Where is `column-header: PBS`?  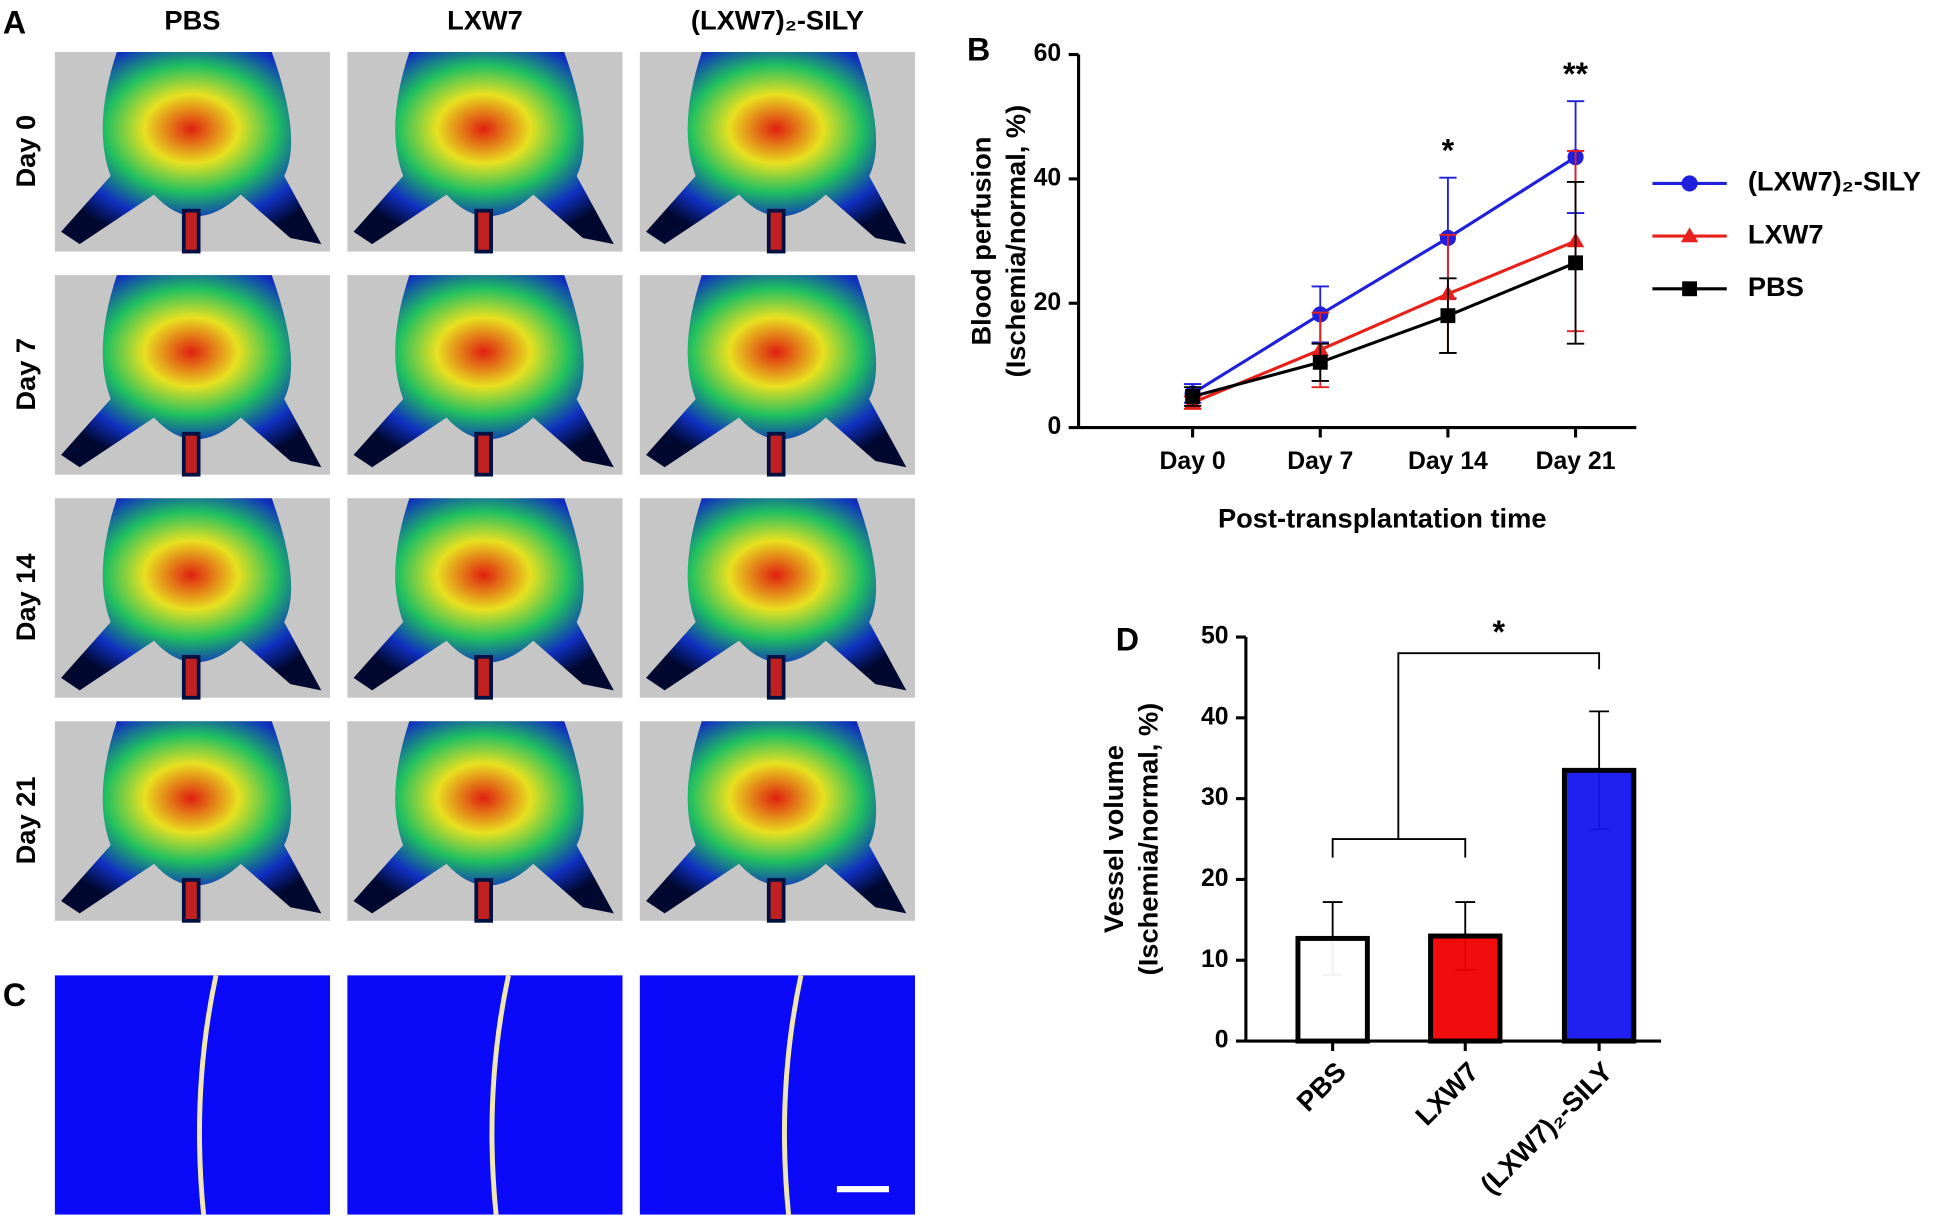
column-header: PBS is located at coordinates (192, 20).